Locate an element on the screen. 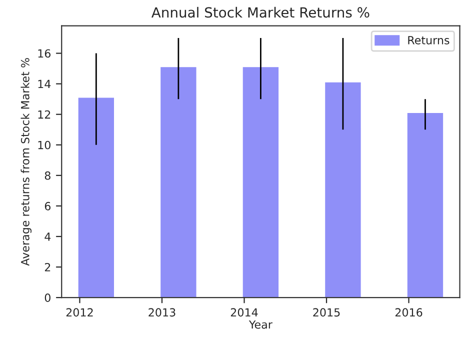  x-axis-title: Year is located at coordinates (260, 324).